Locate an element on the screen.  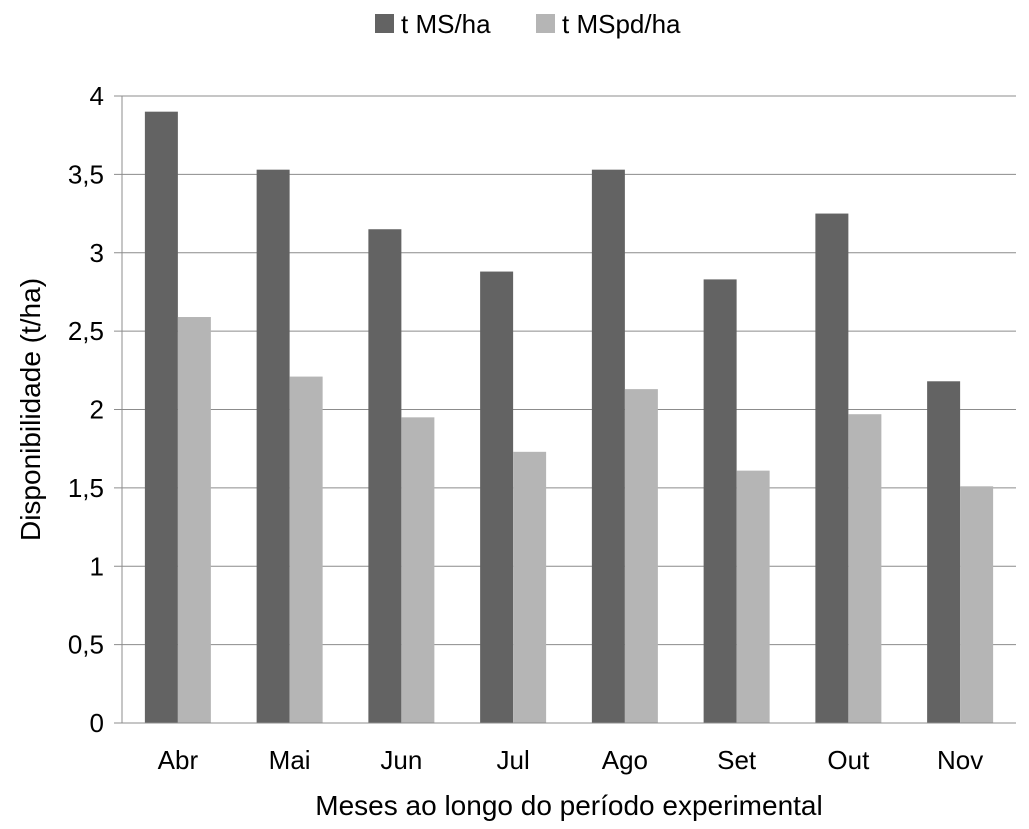
x-tick-label: Set is located at coordinates (737, 760).